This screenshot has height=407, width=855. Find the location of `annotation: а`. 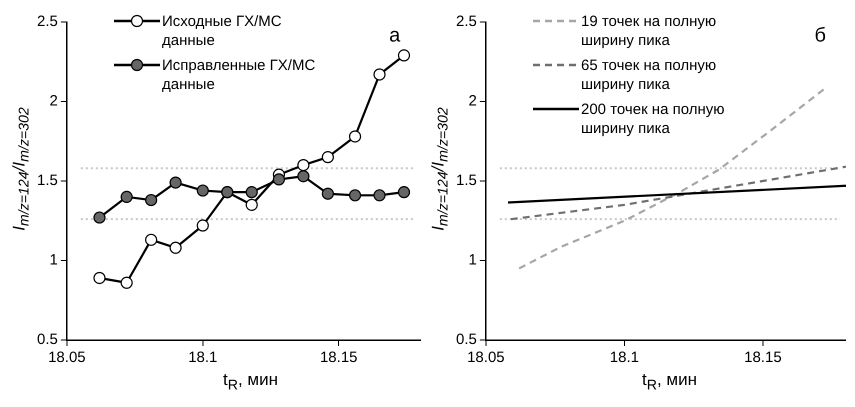

annotation: а is located at coordinates (395, 35).